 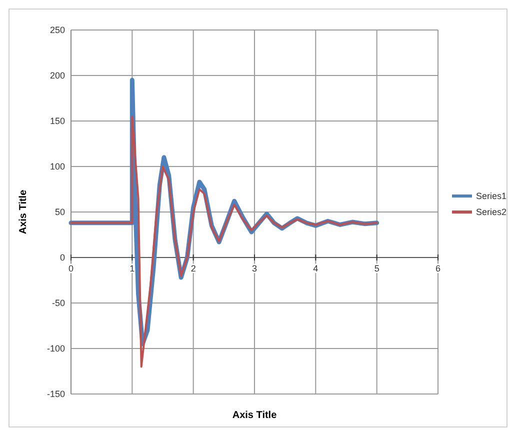 I want to click on y-tick-label: -50, so click(x=58, y=303).